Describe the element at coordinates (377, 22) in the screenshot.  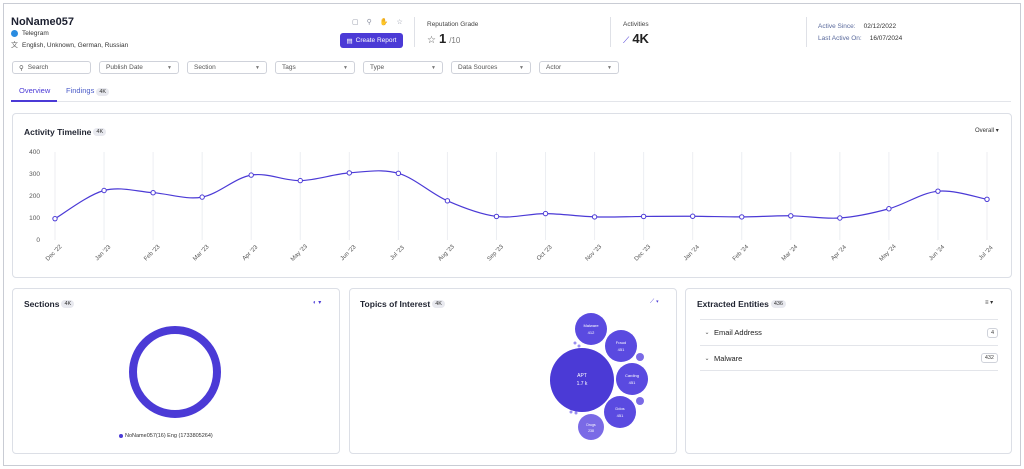
I see `header-actions: ▢ ⚲ ✋ ☆` at that location.